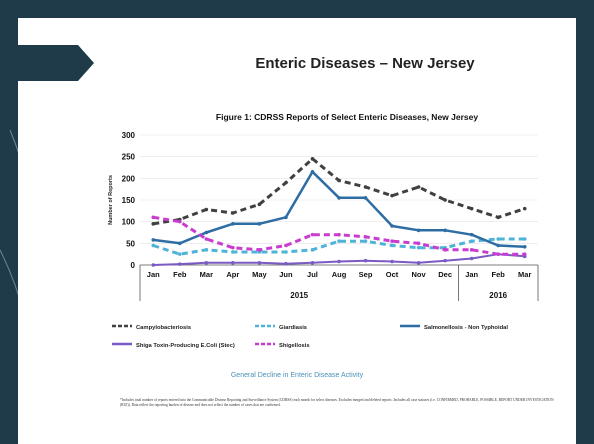 The image size is (594, 444). What do you see at coordinates (129, 178) in the screenshot?
I see `y-tick-label: 200` at bounding box center [129, 178].